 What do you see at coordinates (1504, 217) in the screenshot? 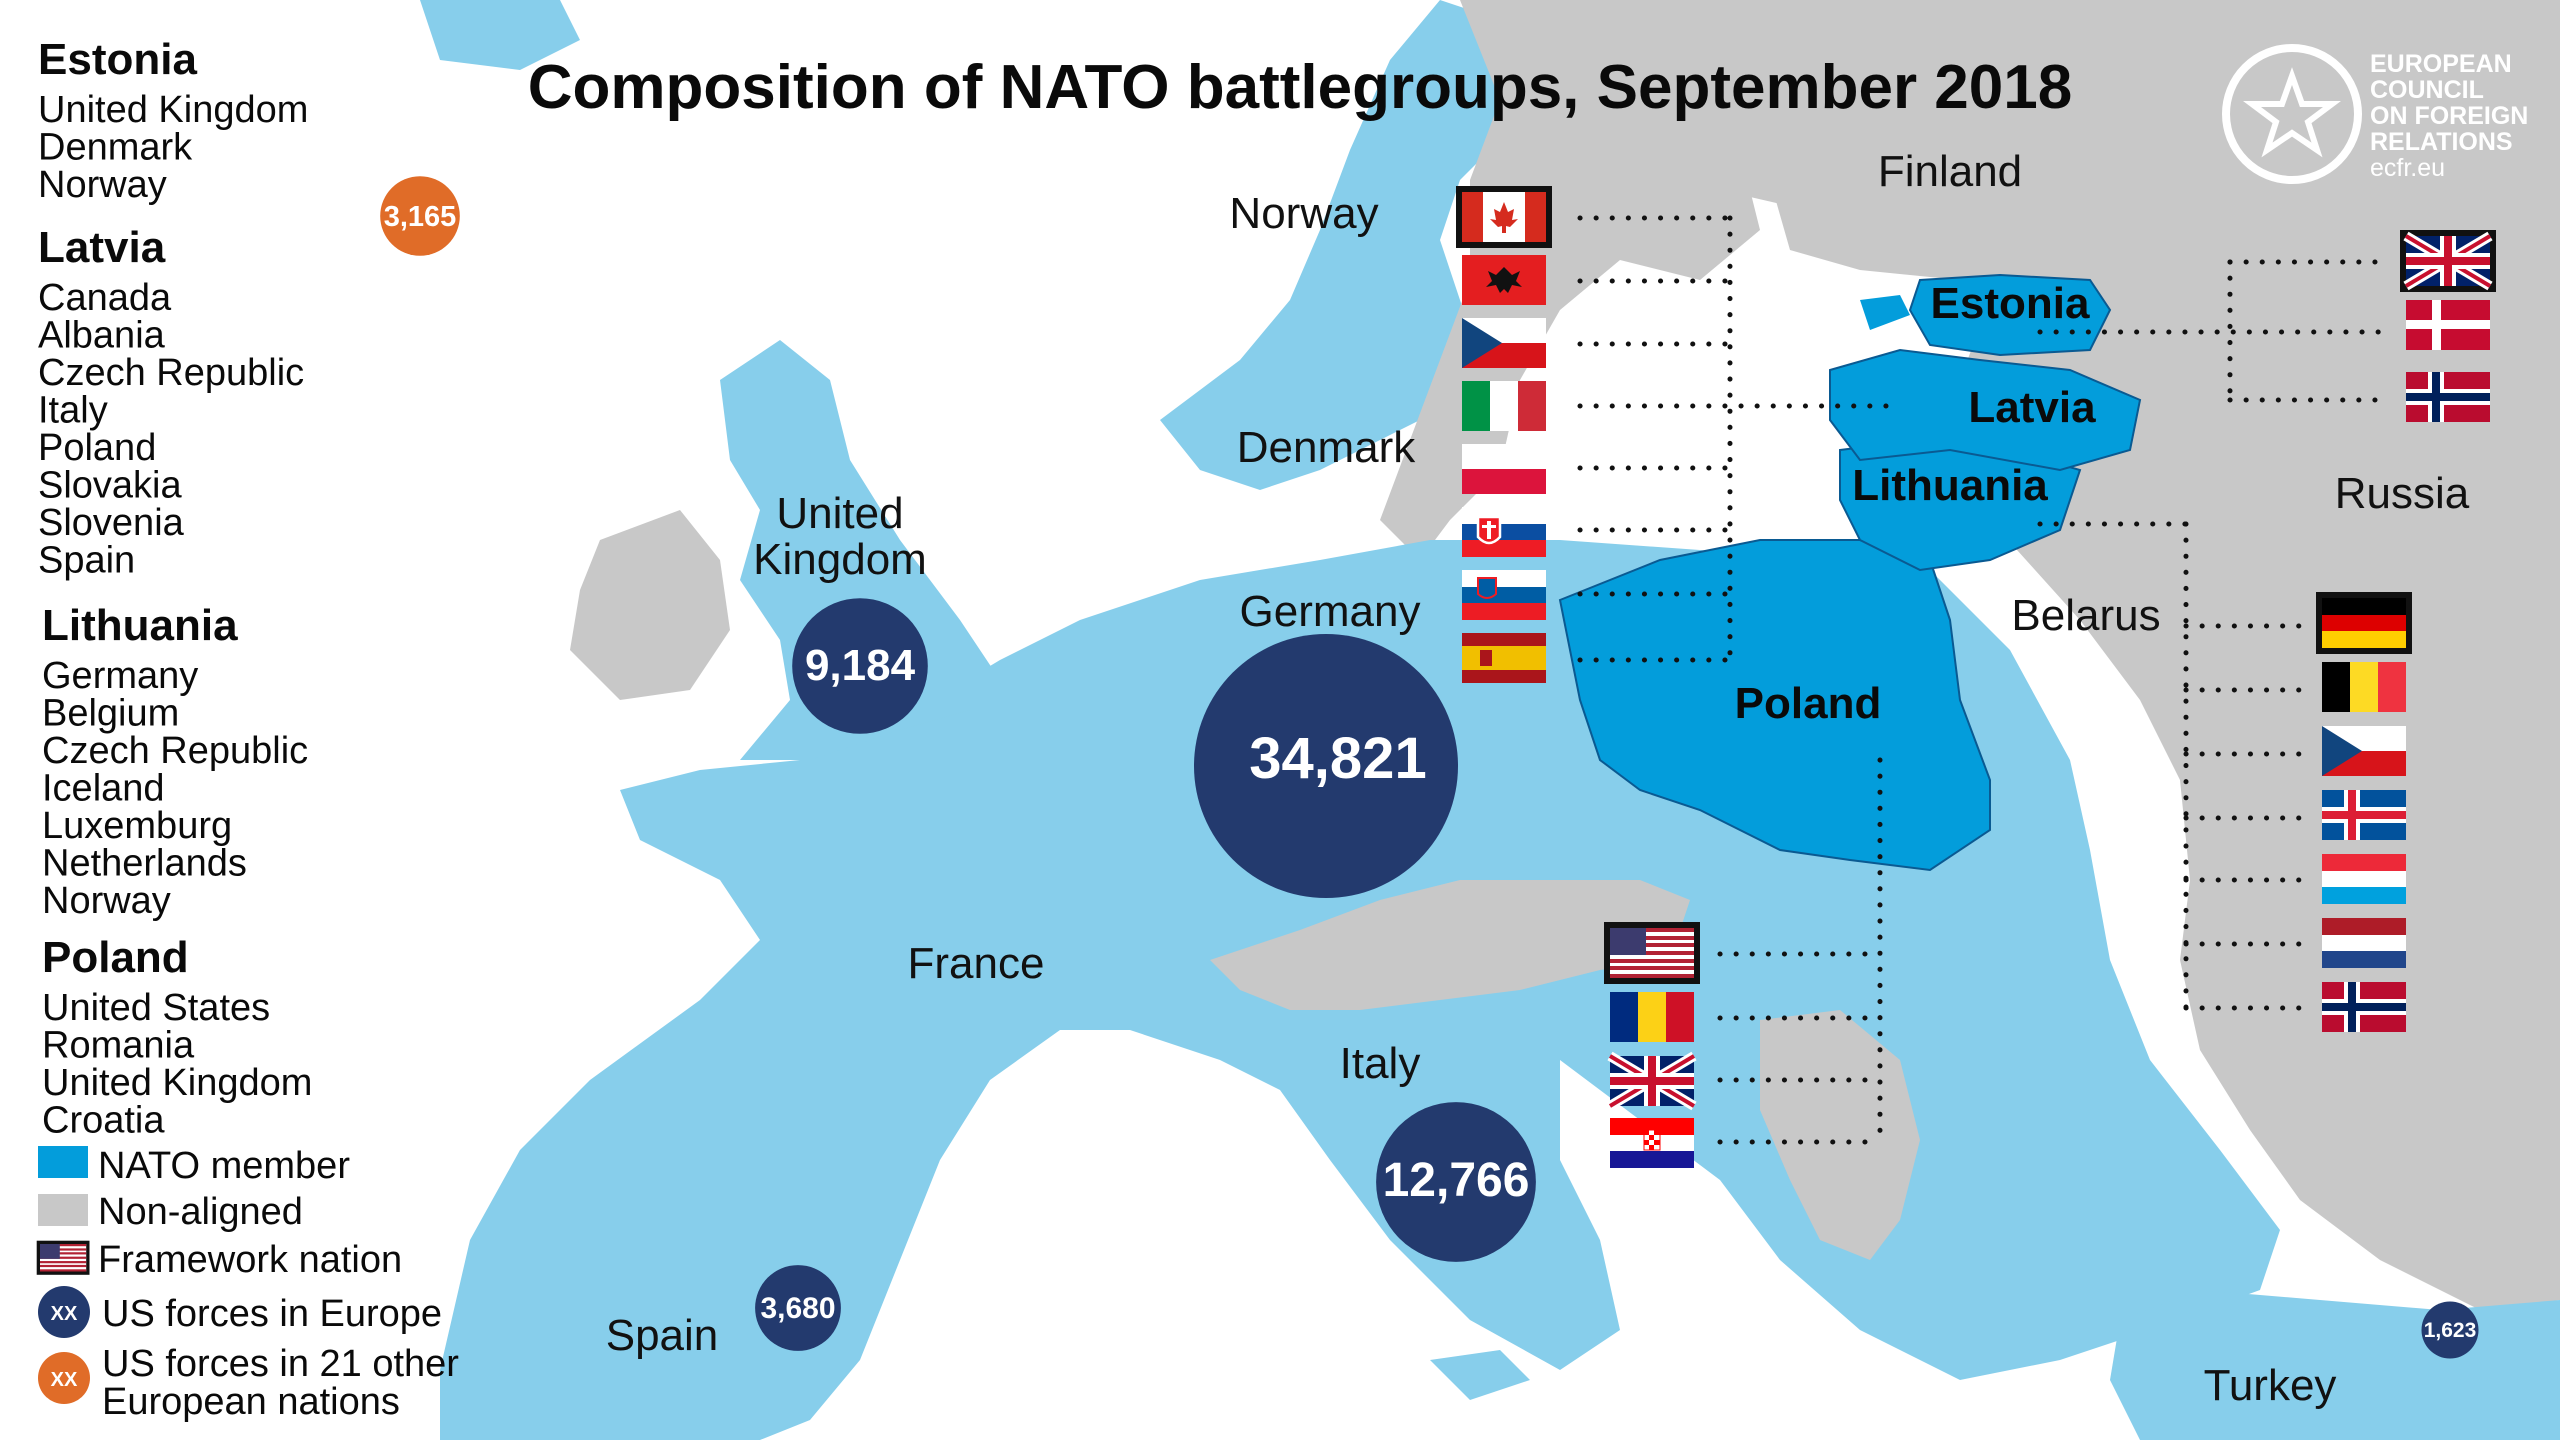
I see `canada-flag-icon` at bounding box center [1504, 217].